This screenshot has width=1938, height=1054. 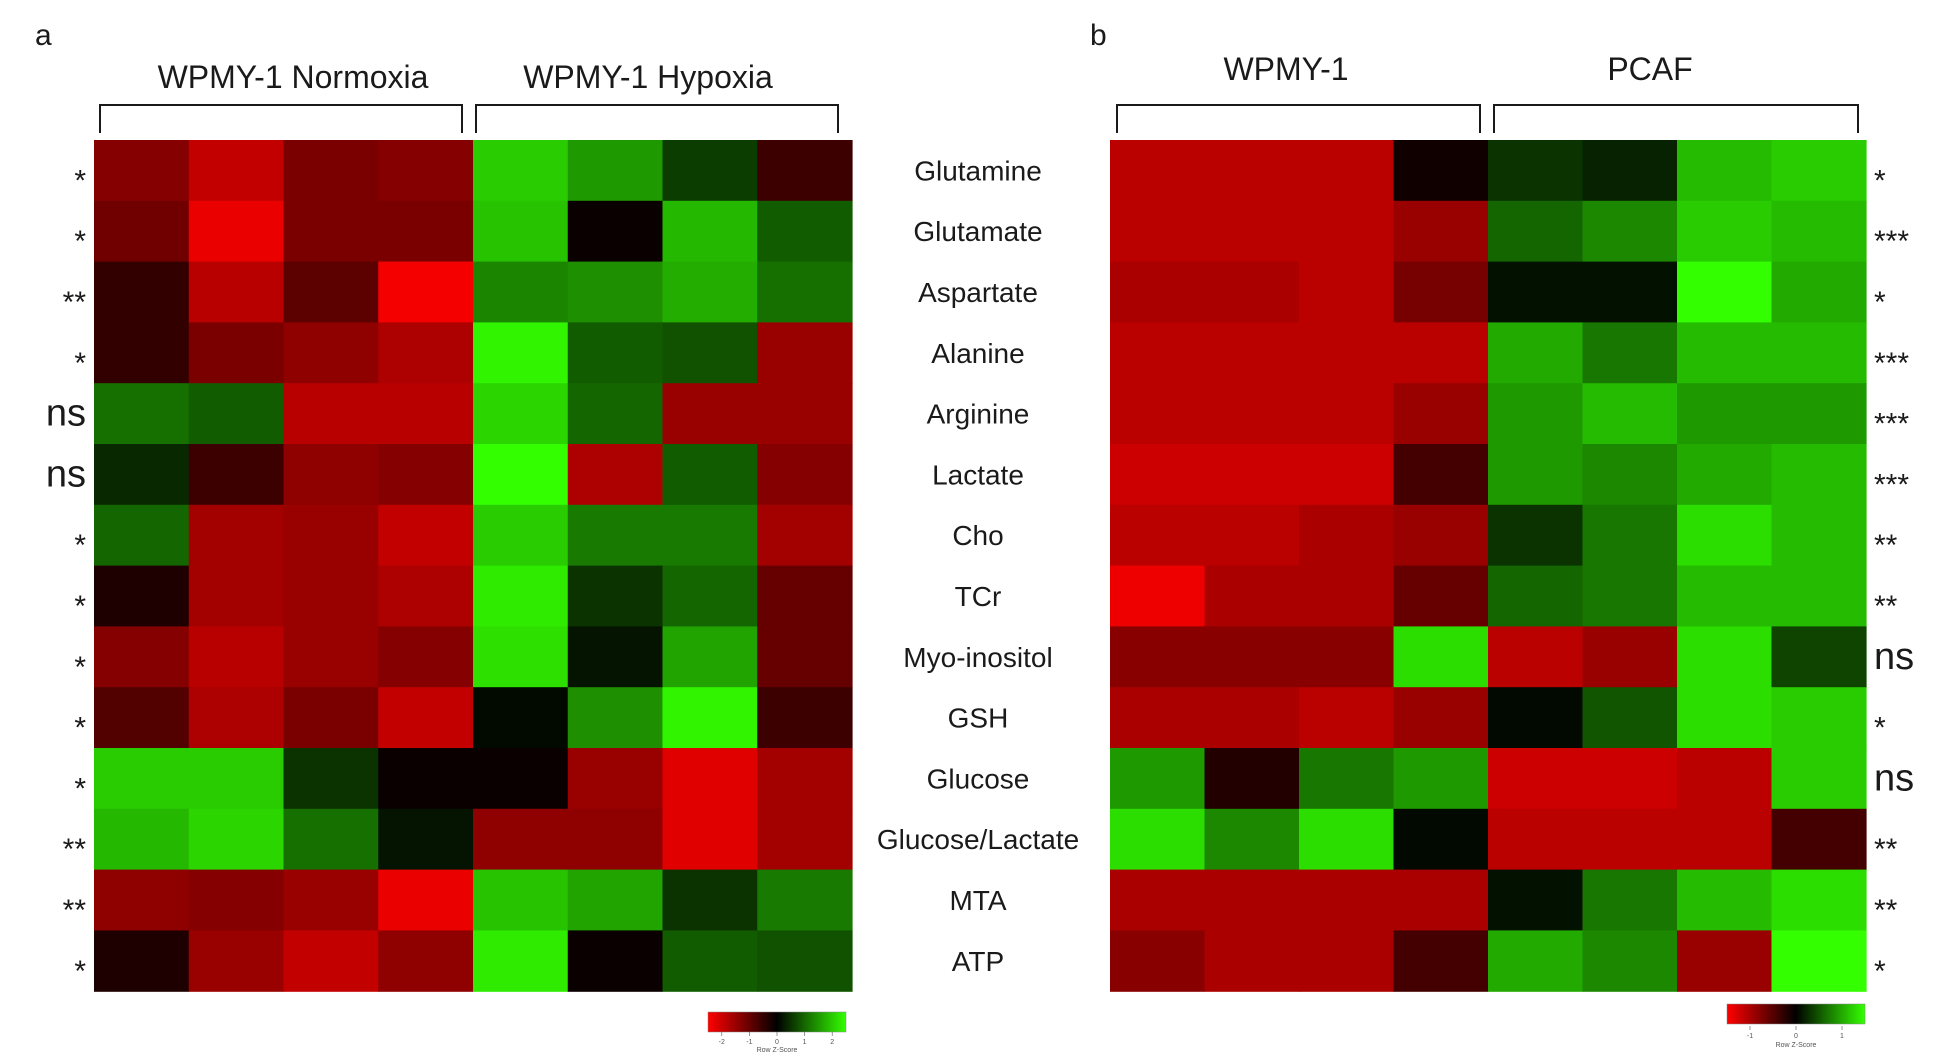 I want to click on heatmap-cell-a-r6-c7, so click(x=710, y=475).